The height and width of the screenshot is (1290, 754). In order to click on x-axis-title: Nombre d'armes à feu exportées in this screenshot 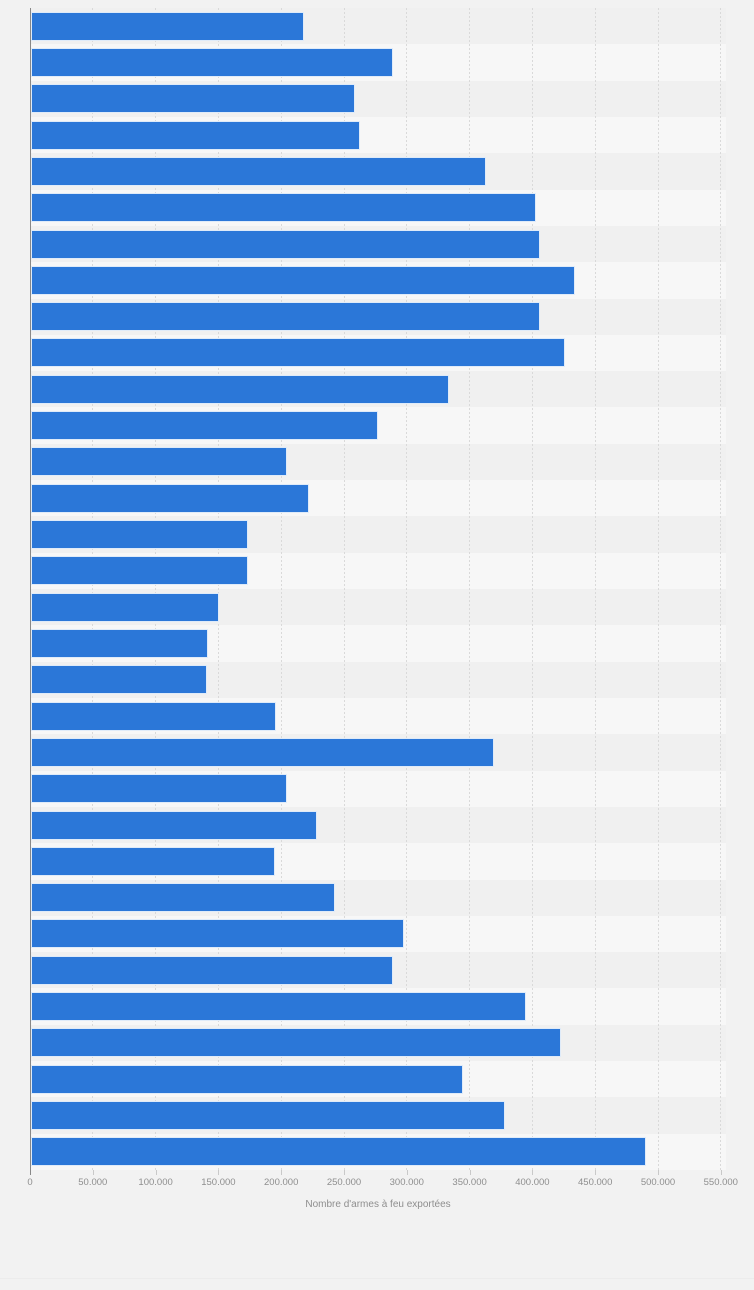, I will do `click(378, 1204)`.